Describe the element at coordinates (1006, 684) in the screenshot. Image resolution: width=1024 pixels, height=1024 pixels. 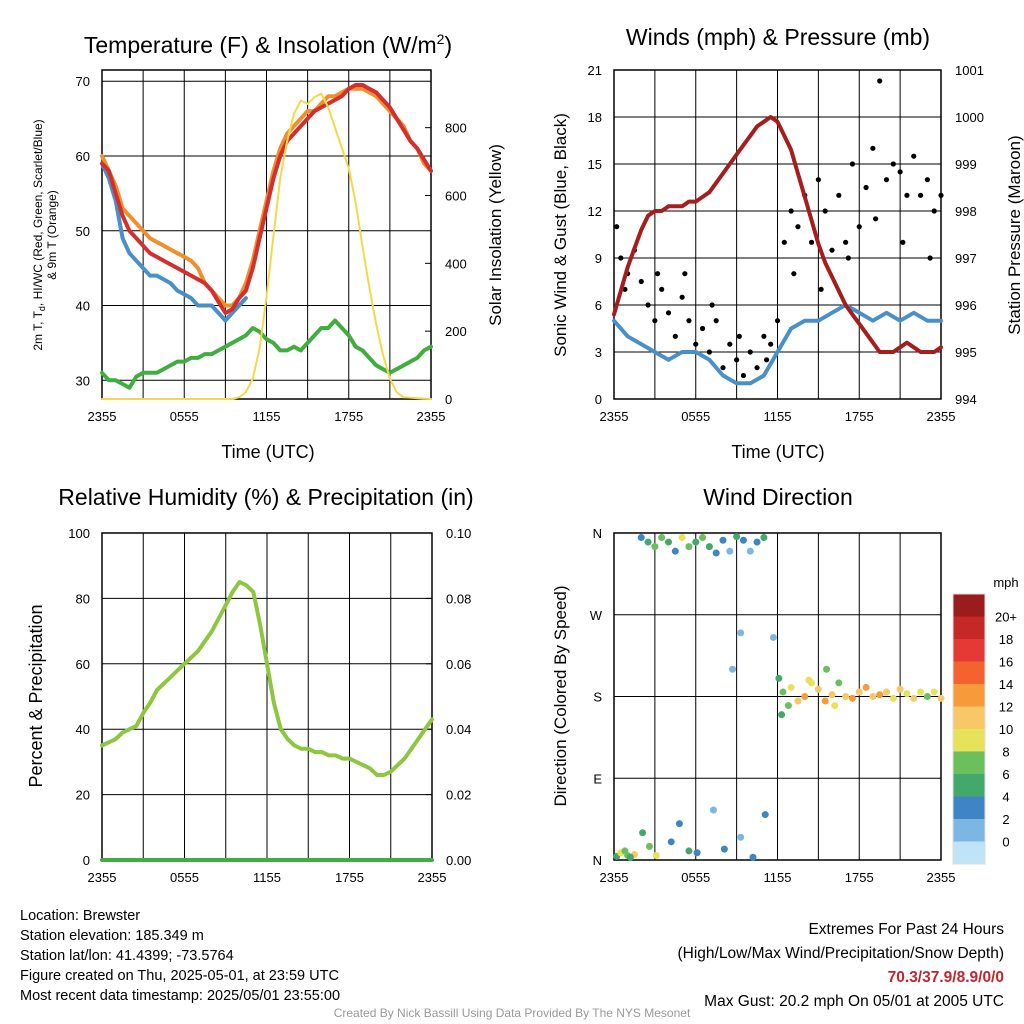
I see `colorbar-label: 14` at that location.